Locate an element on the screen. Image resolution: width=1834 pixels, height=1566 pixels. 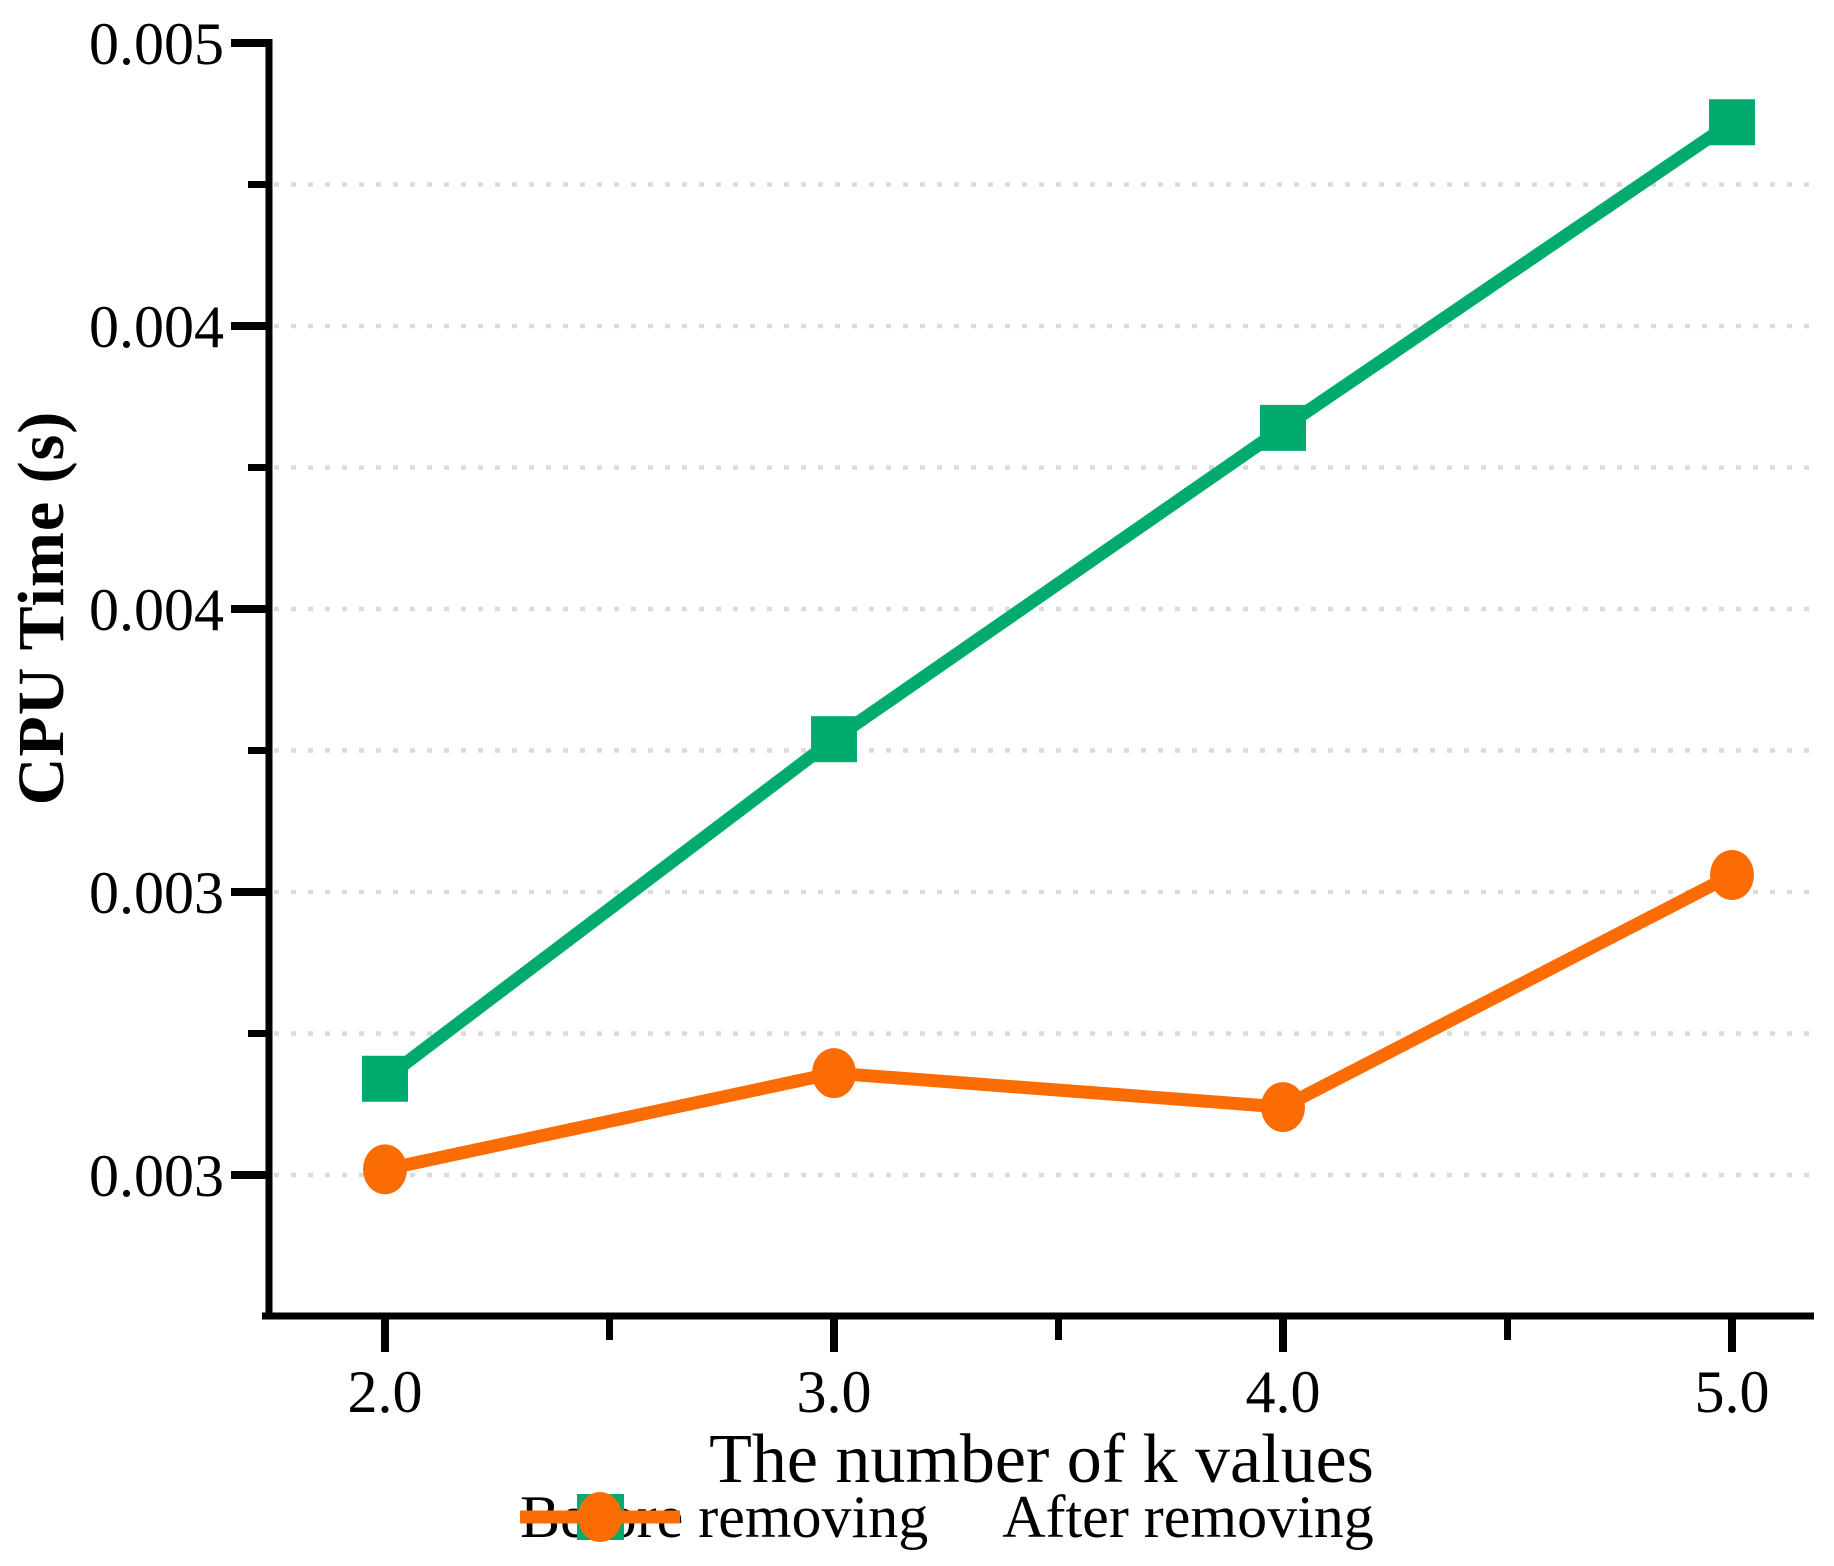
x-axis-title: The number of k values is located at coordinates (1041, 1459).